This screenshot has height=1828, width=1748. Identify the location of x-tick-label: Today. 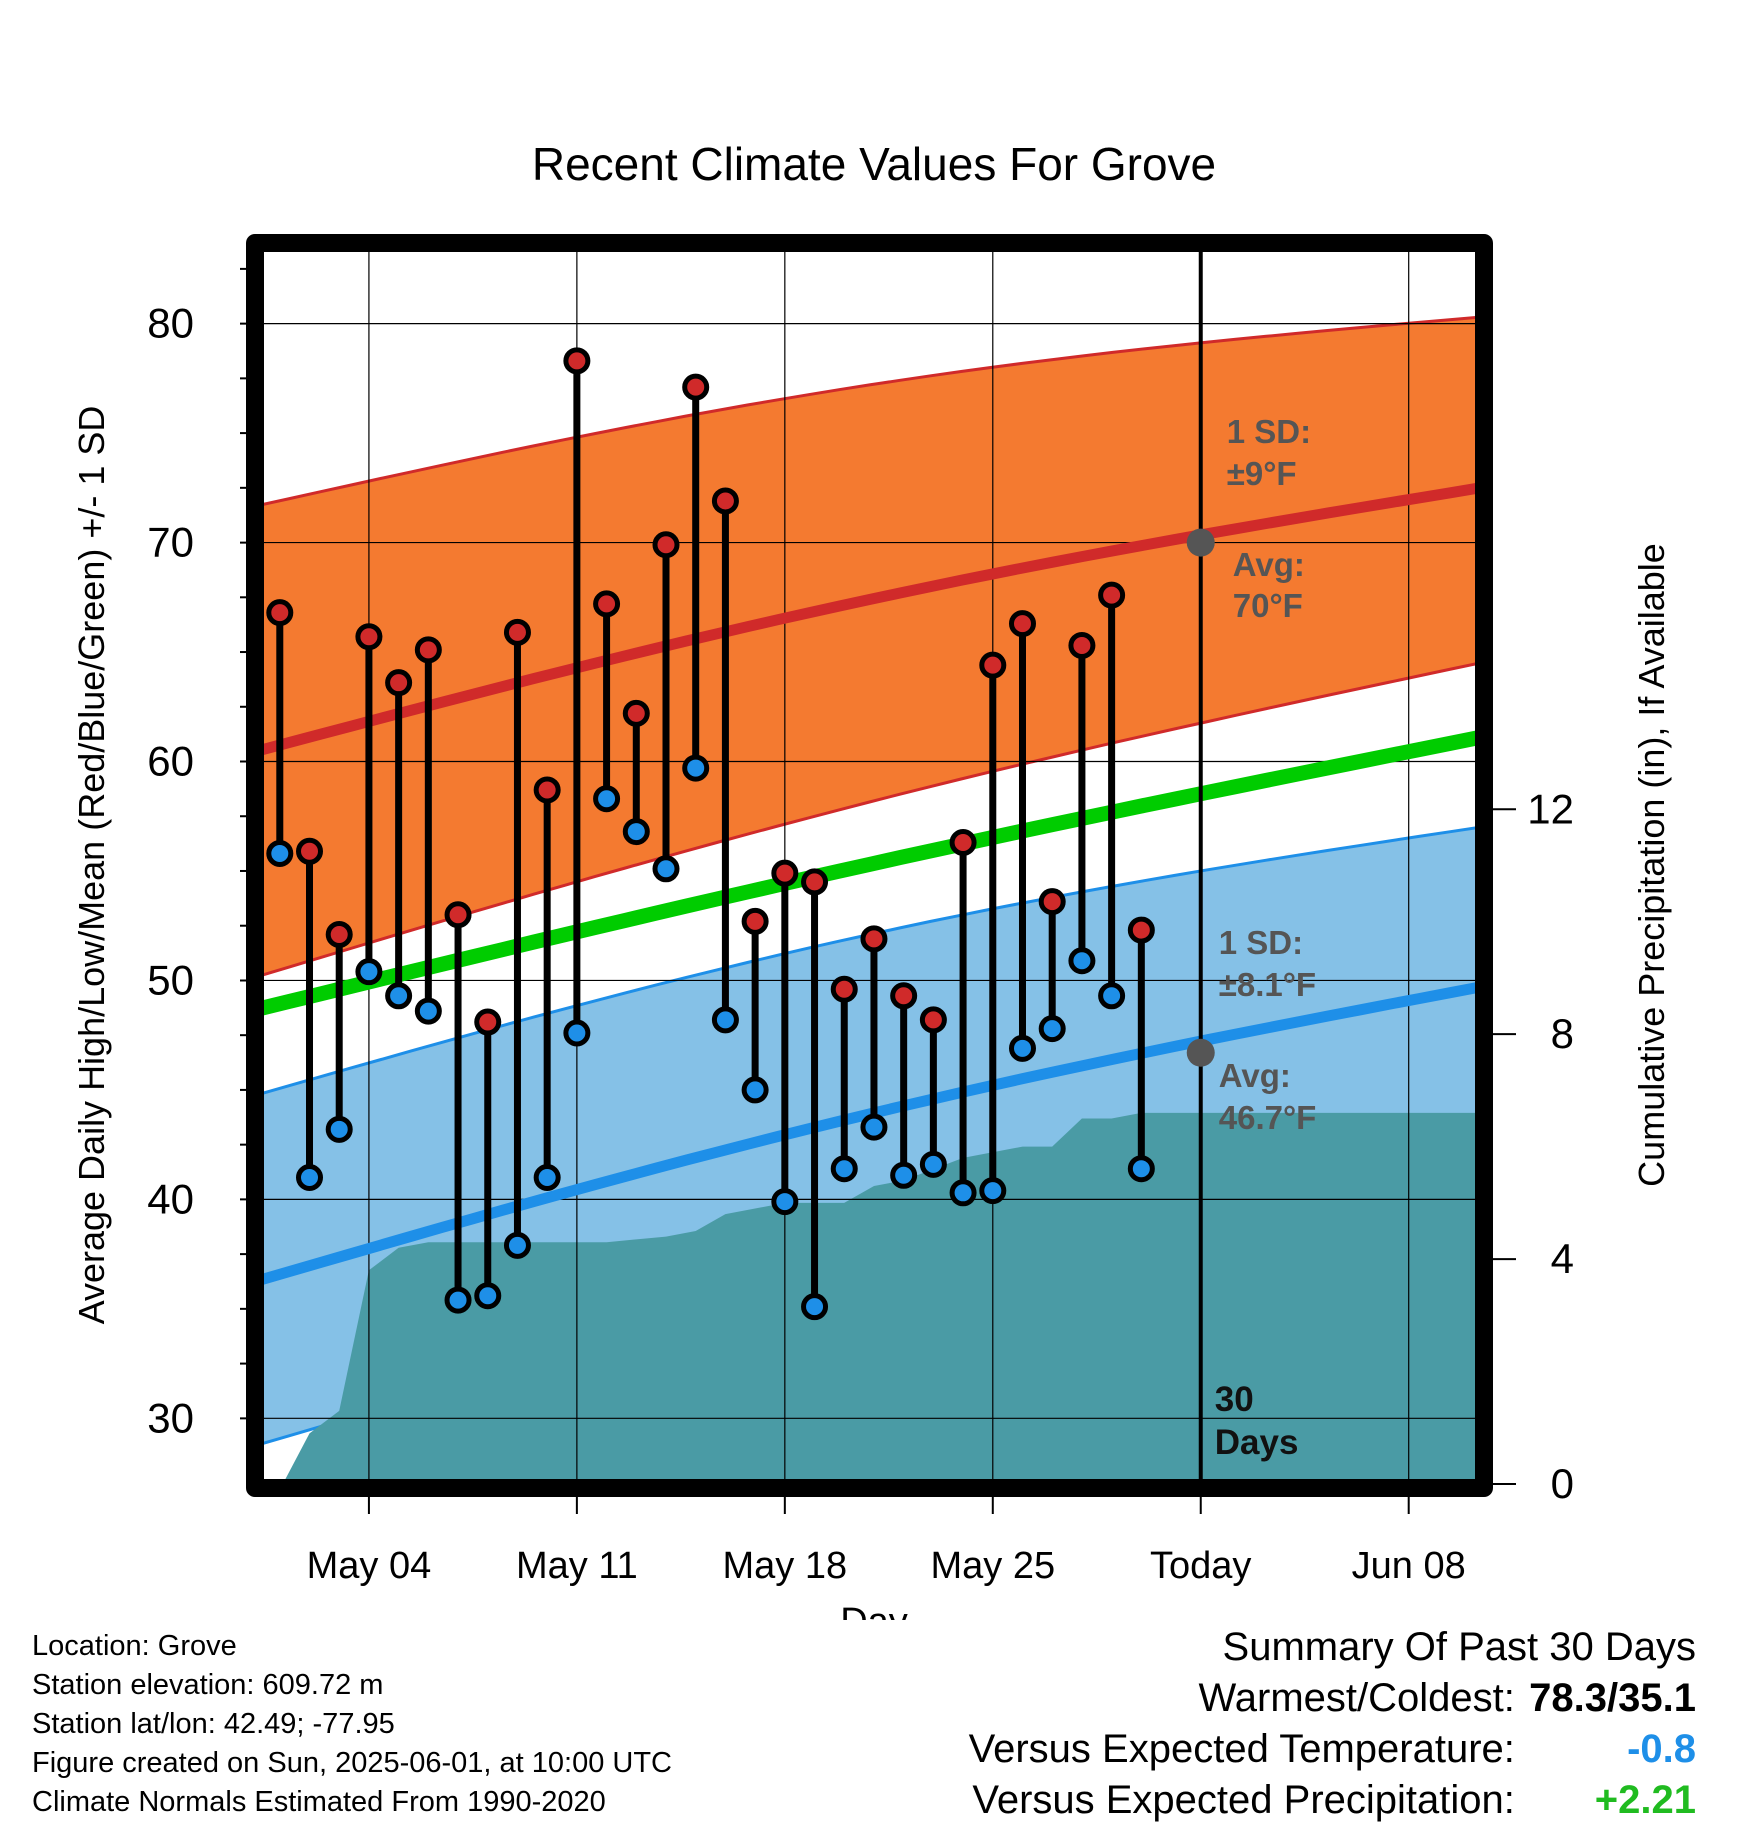
(1200, 1566).